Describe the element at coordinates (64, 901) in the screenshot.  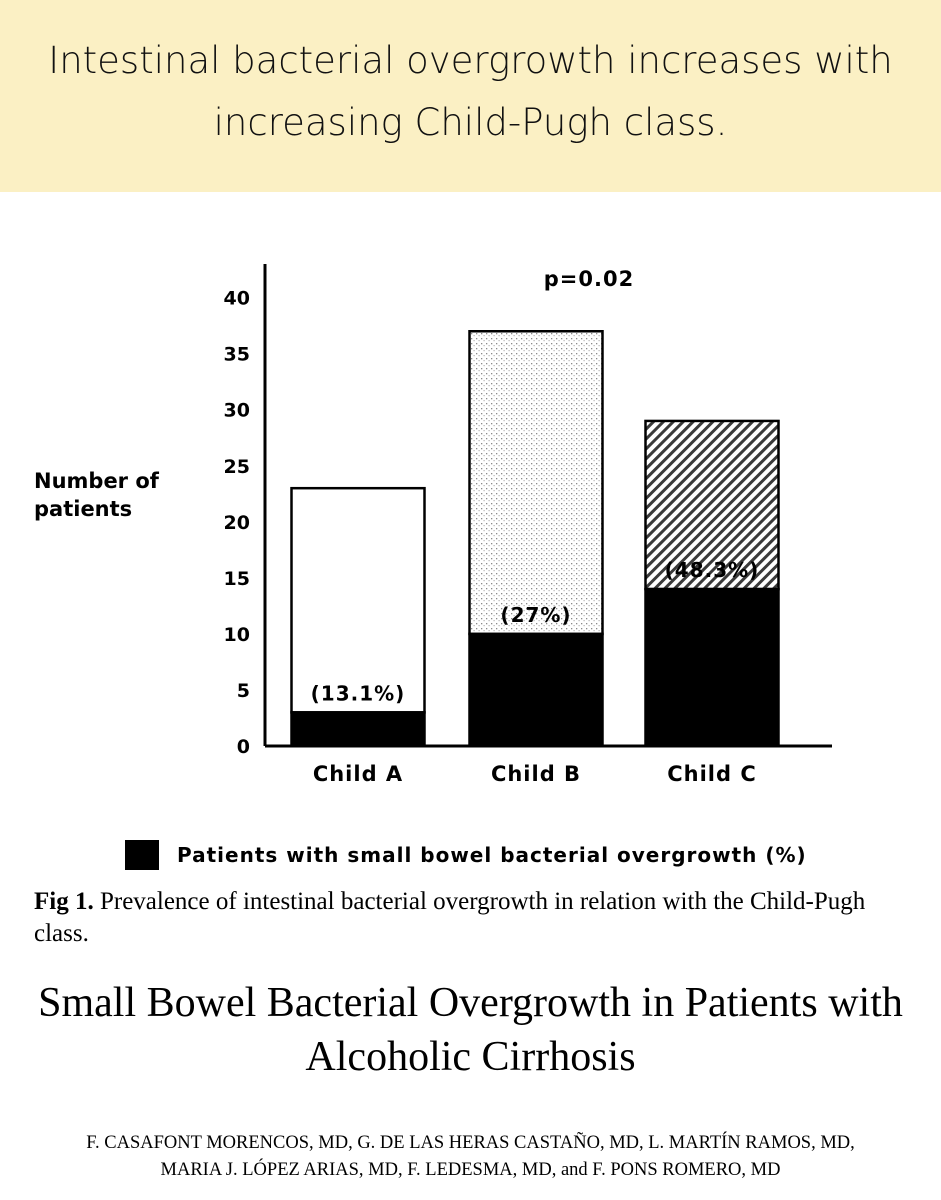
I see `figure-caption-label: Fig 1.` at that location.